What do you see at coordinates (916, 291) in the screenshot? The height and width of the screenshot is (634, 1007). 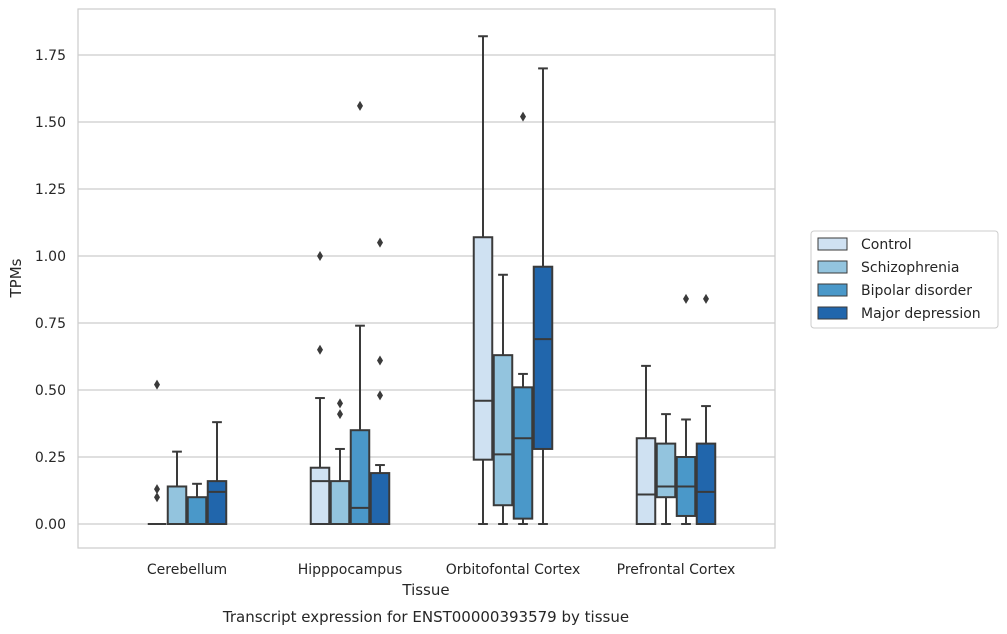 I see `legend-label: Bipolar disorder` at bounding box center [916, 291].